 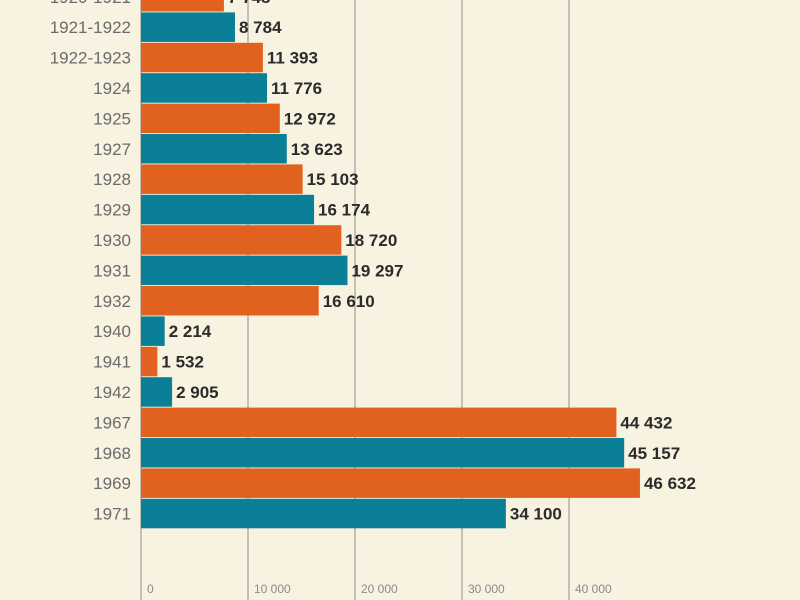 I want to click on category-label: 1929, so click(x=112, y=210).